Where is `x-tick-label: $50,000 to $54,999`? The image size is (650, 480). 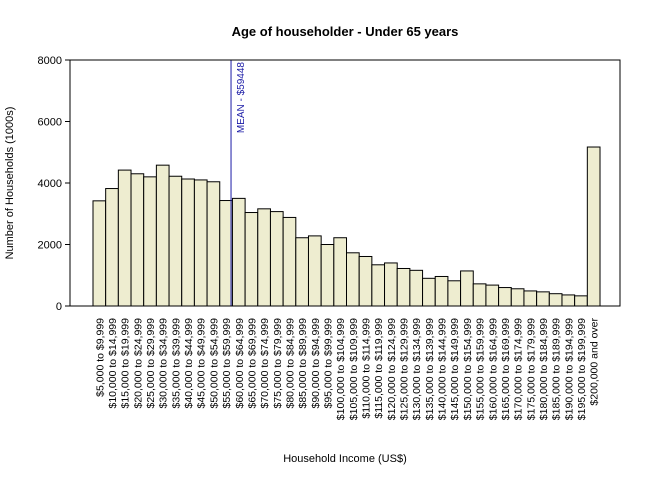 x-tick-label: $50,000 to $54,999 is located at coordinates (214, 363).